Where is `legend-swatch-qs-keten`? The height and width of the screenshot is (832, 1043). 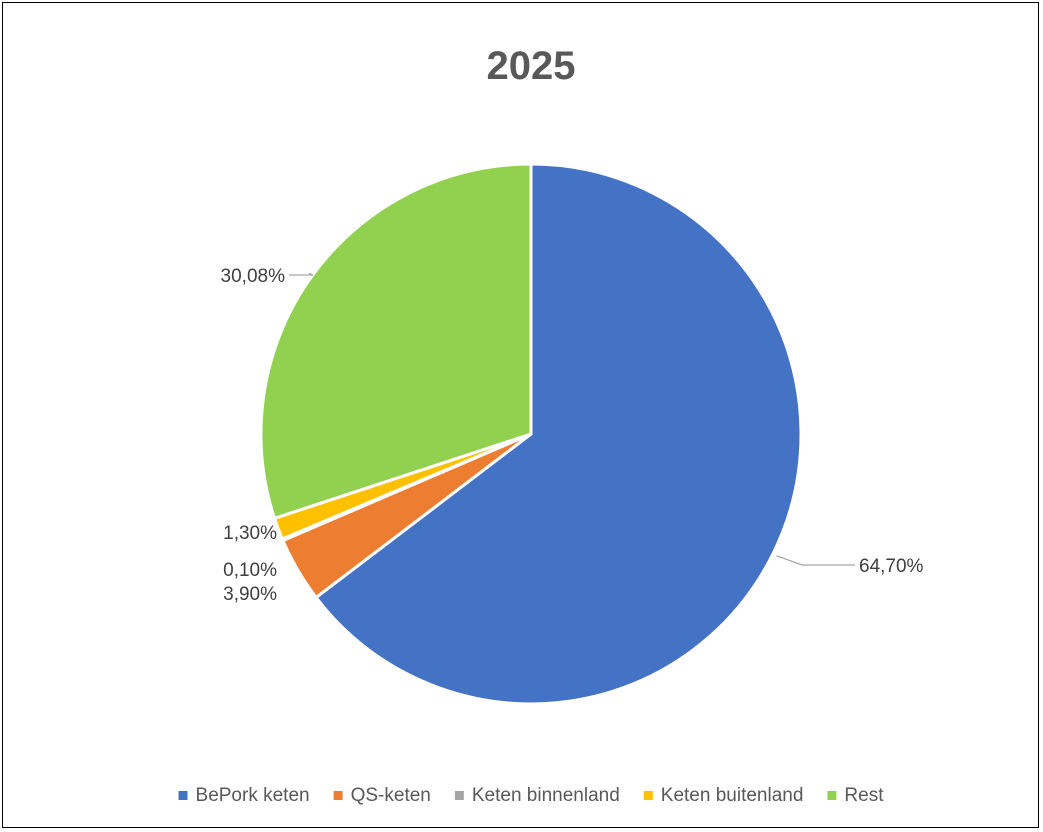 legend-swatch-qs-keten is located at coordinates (338, 795).